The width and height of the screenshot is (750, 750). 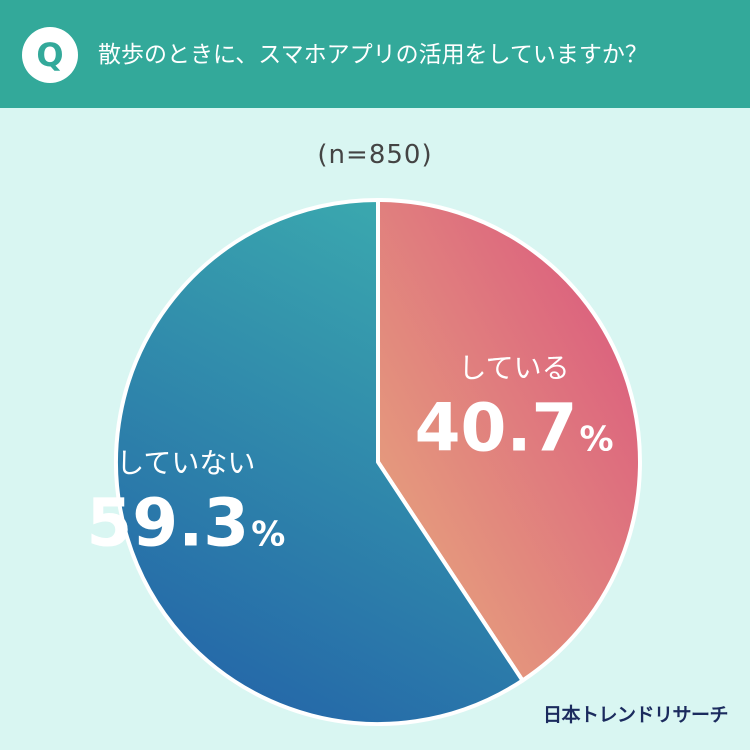 What do you see at coordinates (185, 462) in the screenshot?
I see `slice-category-label-2: していない` at bounding box center [185, 462].